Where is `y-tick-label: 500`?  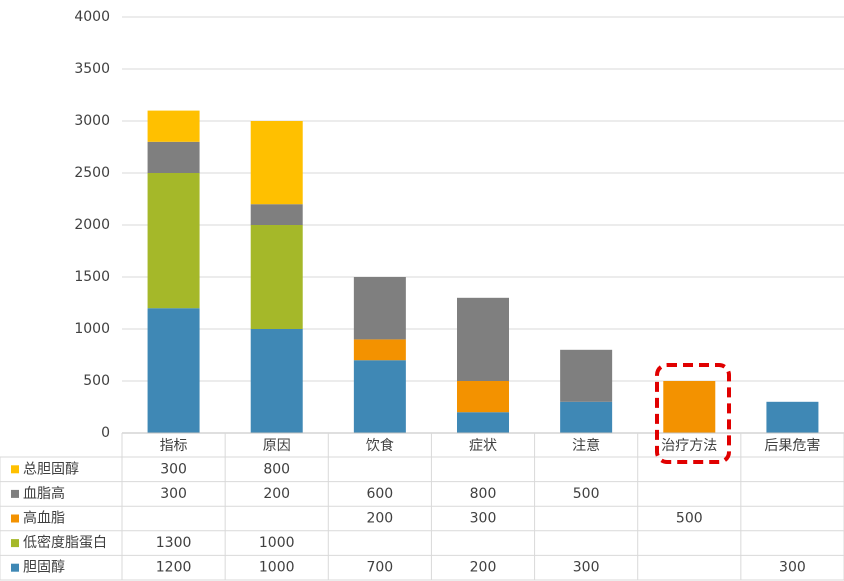
y-tick-label: 500 is located at coordinates (96, 381).